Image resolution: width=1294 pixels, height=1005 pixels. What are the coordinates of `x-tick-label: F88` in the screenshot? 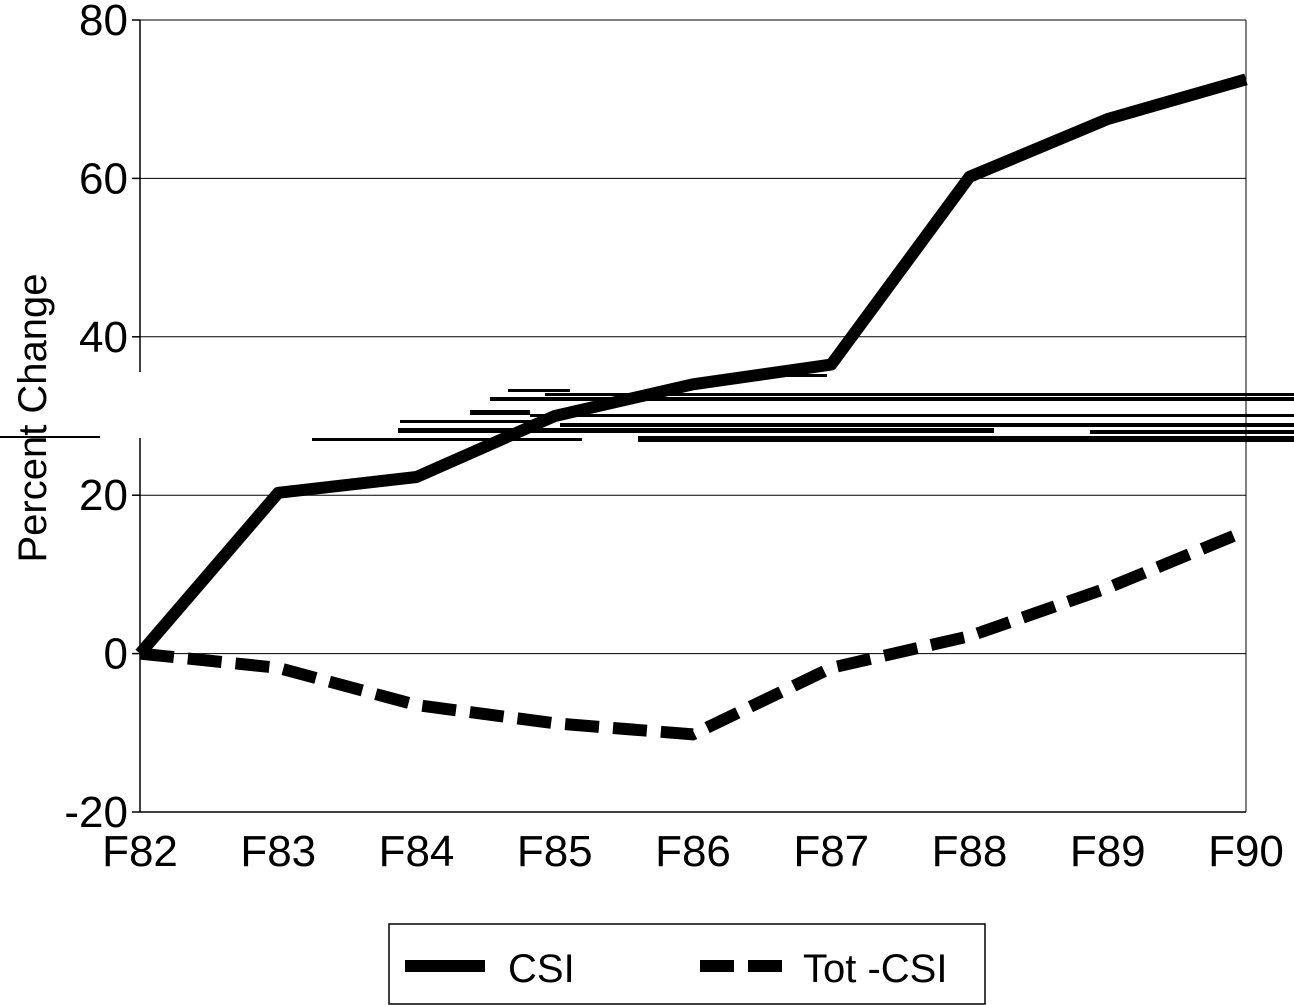 It's located at (970, 851).